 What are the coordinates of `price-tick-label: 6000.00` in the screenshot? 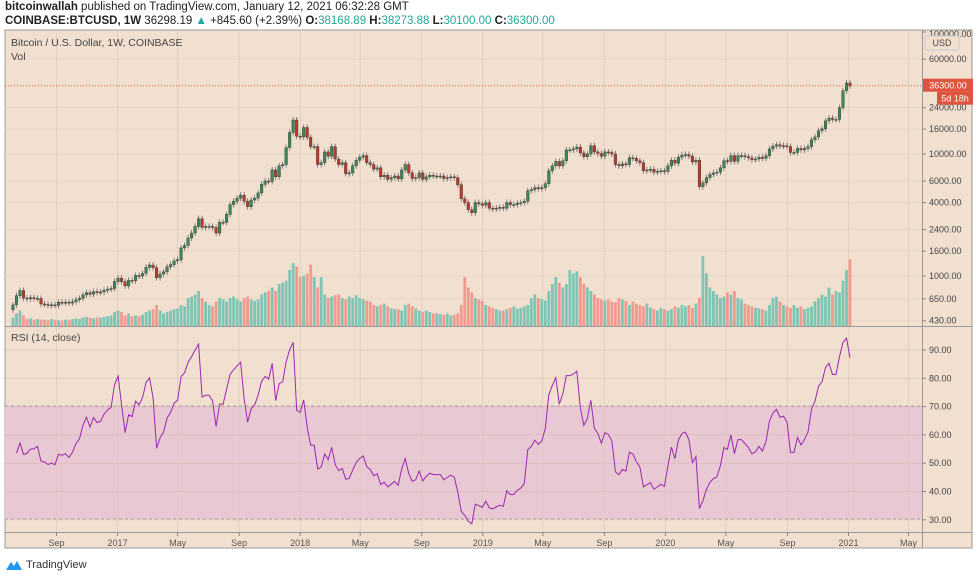 It's located at (945, 181).